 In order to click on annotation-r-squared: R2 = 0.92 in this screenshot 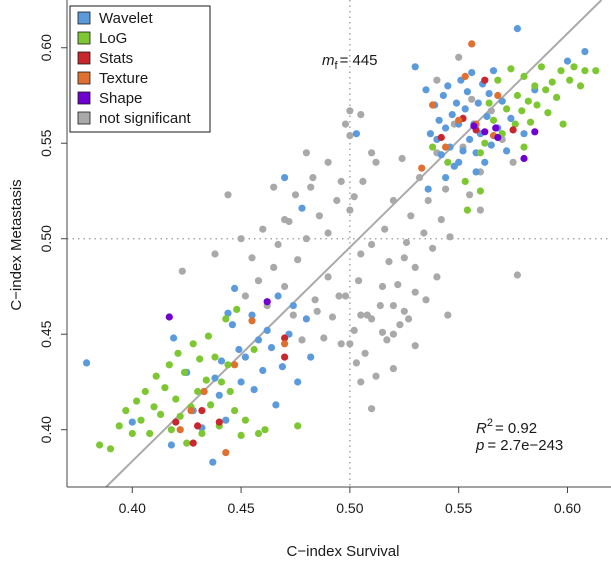, I will do `click(506, 427)`.